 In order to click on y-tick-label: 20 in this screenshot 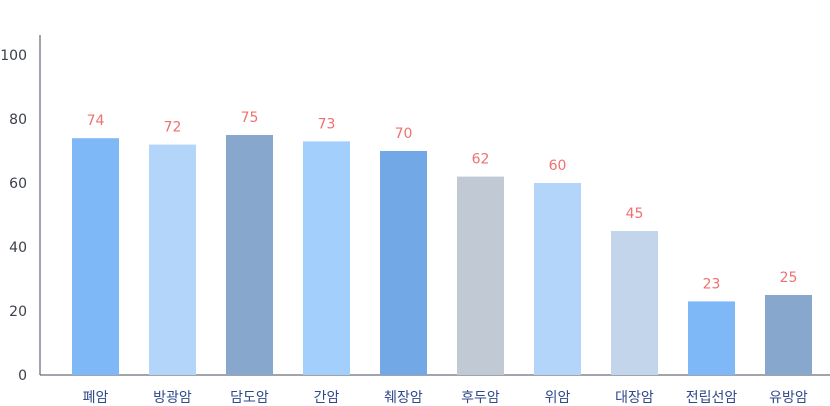, I will do `click(18, 312)`.